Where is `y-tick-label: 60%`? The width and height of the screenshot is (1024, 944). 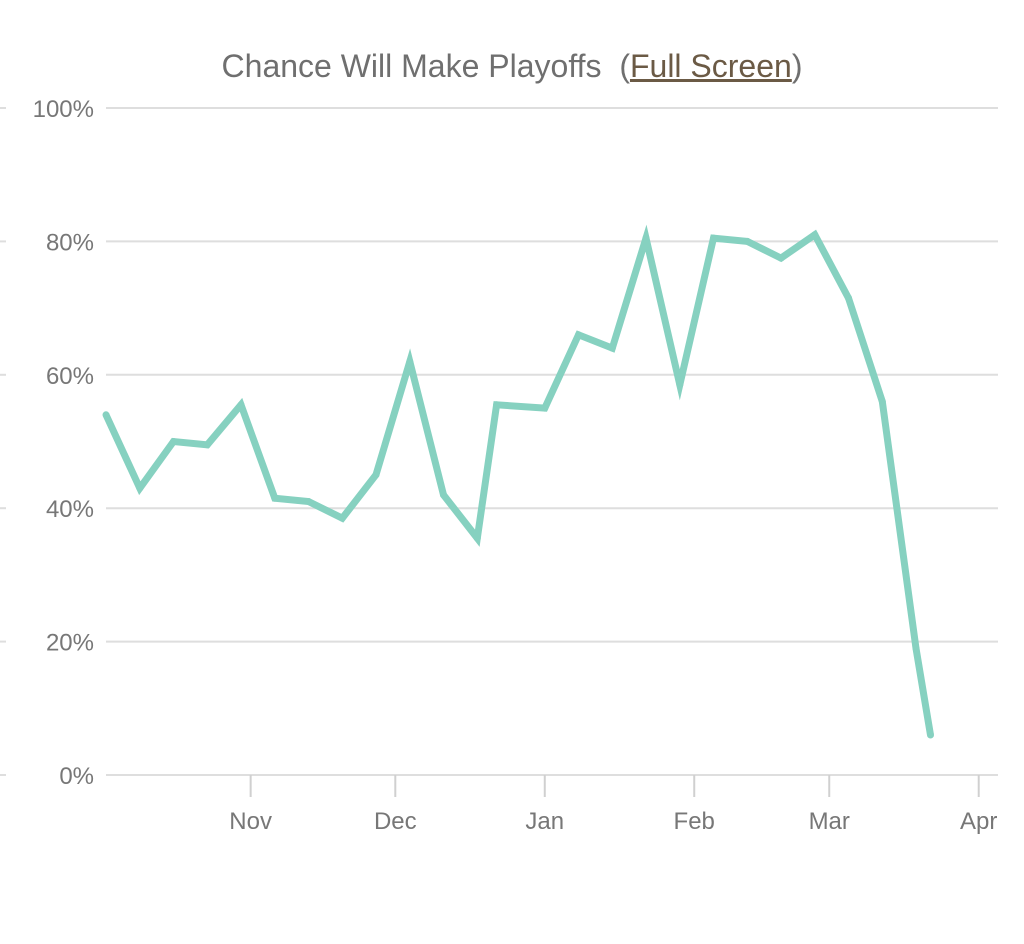
y-tick-label: 60% is located at coordinates (70, 376).